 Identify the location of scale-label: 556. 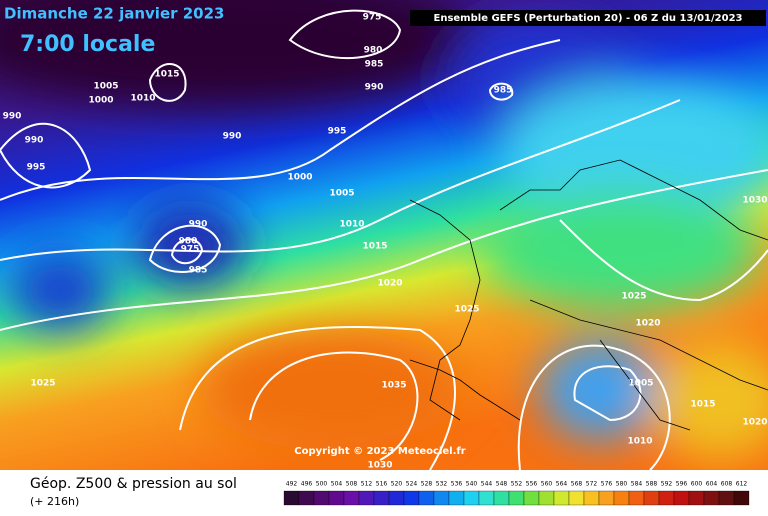
(532, 484).